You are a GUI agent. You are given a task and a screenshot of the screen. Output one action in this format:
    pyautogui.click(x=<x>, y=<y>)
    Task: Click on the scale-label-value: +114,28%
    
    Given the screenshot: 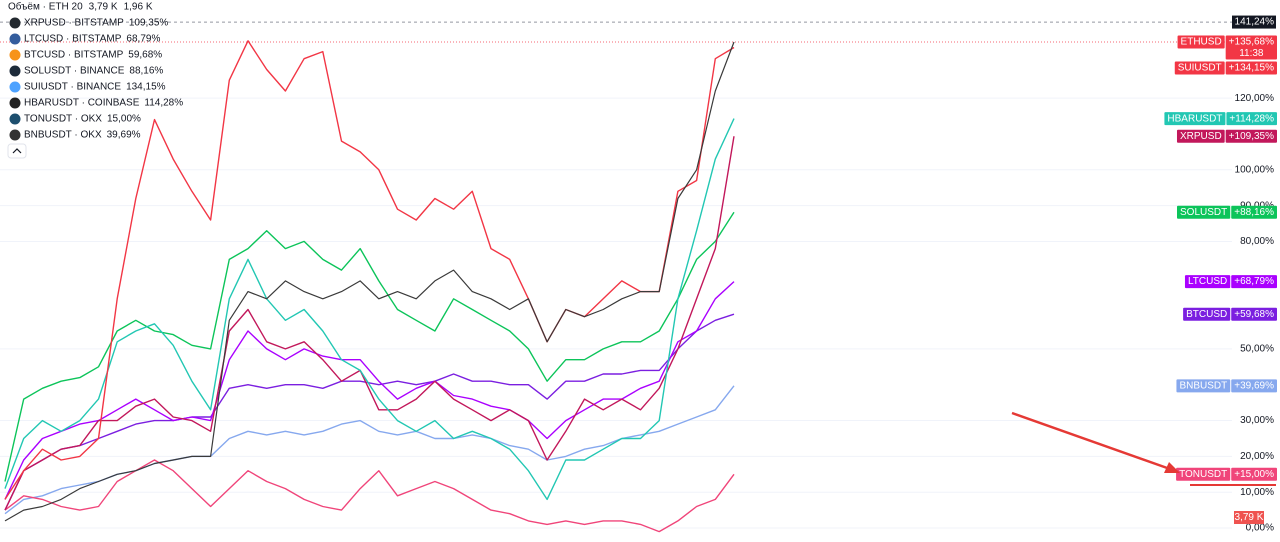 What is the action you would take?
    pyautogui.click(x=1251, y=118)
    